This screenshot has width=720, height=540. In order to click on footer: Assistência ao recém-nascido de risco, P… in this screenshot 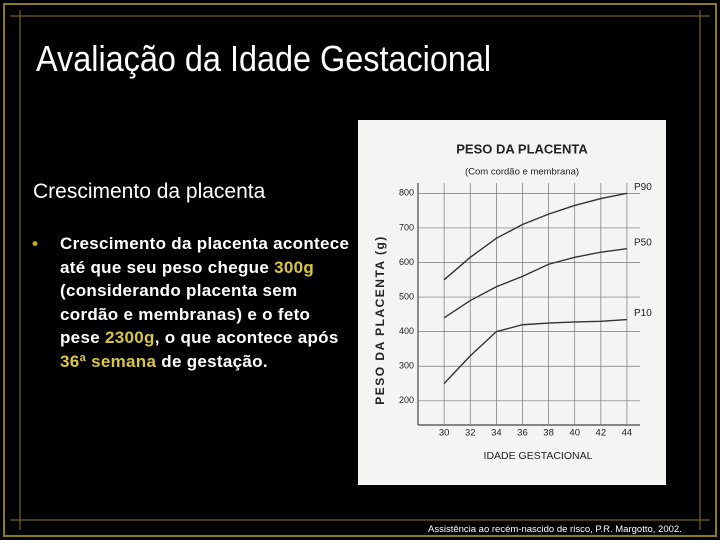, I will do `click(555, 529)`.